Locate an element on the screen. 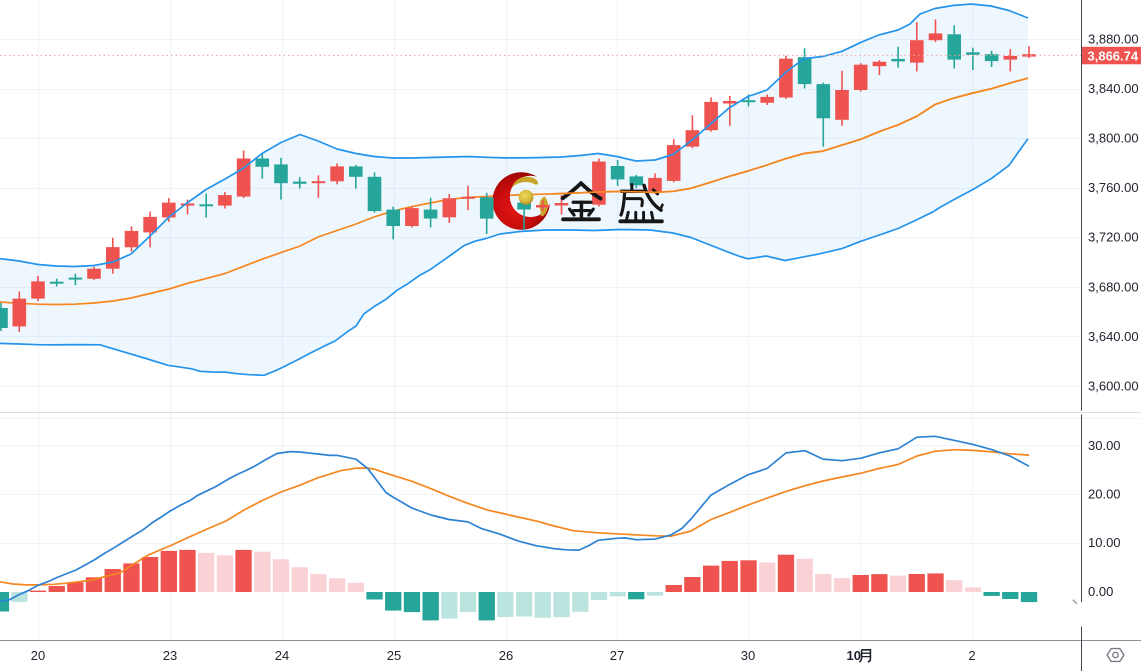 This screenshot has height=671, width=1141. svg-text: 3,720.00 is located at coordinates (1113, 237).